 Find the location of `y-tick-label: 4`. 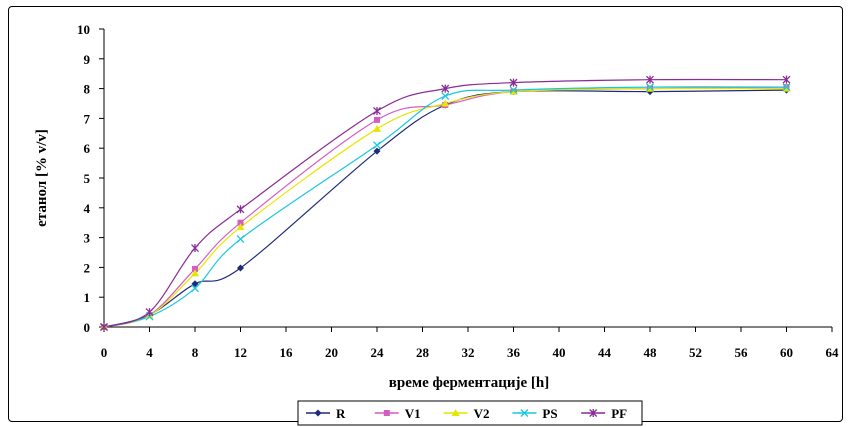

y-tick-label: 4 is located at coordinates (87, 208).